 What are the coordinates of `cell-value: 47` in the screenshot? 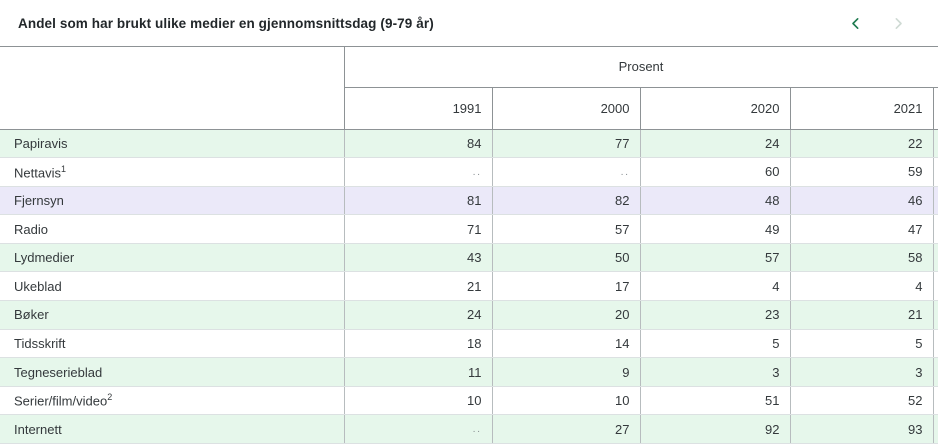 It's located at (862, 229).